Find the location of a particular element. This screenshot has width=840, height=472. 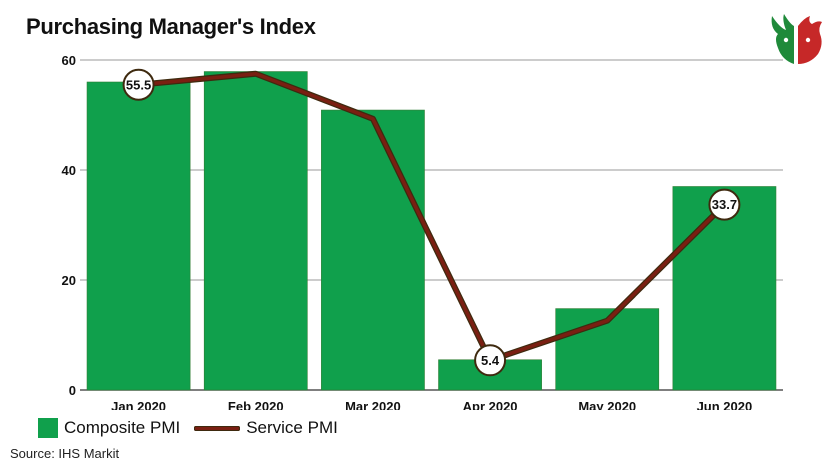

legend-swatch-composite is located at coordinates (48, 428).